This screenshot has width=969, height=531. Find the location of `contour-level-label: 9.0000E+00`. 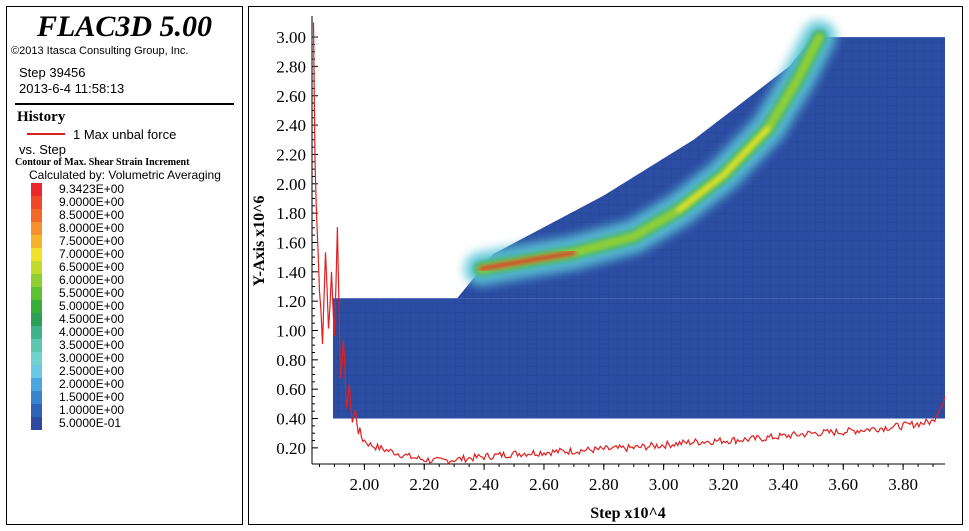

contour-level-label: 9.0000E+00 is located at coordinates (92, 202).